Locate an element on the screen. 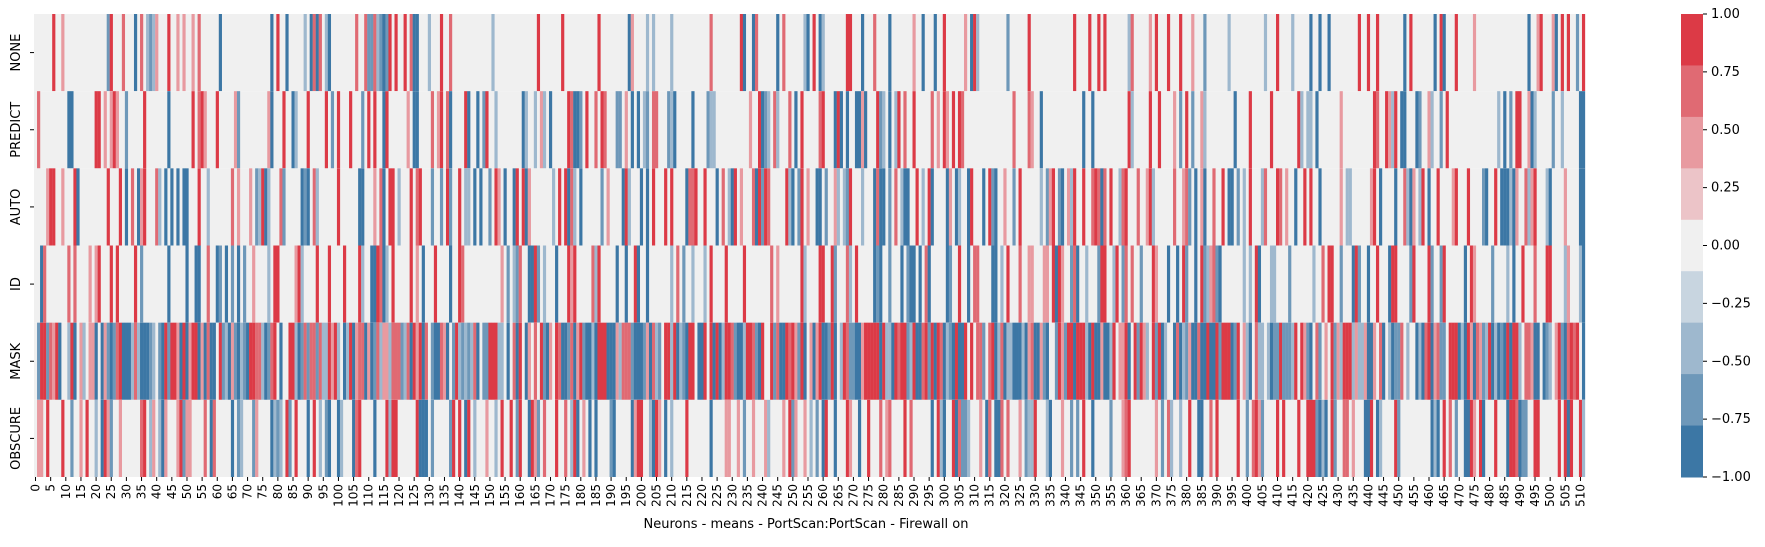 This screenshot has height=547, width=1765. x-tick-label: 230 is located at coordinates (732, 495).